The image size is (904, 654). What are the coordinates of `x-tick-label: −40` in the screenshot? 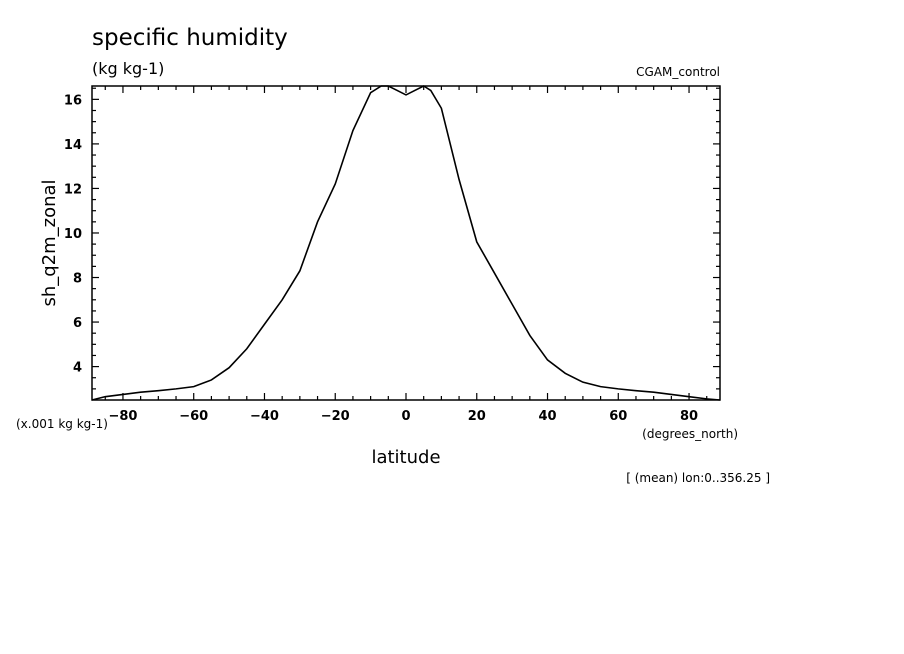 It's located at (264, 416).